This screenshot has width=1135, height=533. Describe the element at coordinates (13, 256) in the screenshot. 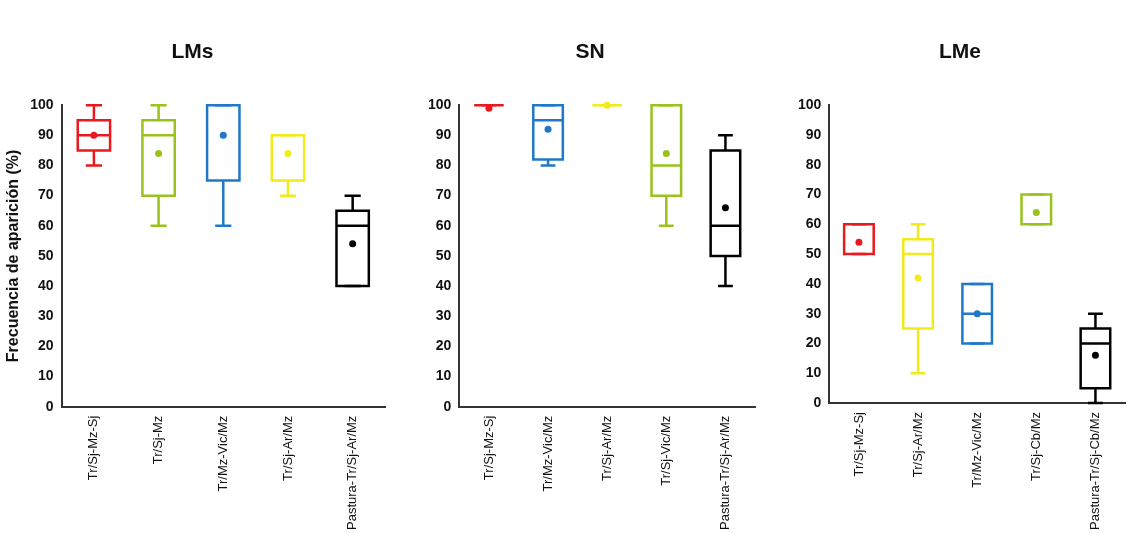

I see `y-axis-title: Frecuencia de aparición (%)` at that location.